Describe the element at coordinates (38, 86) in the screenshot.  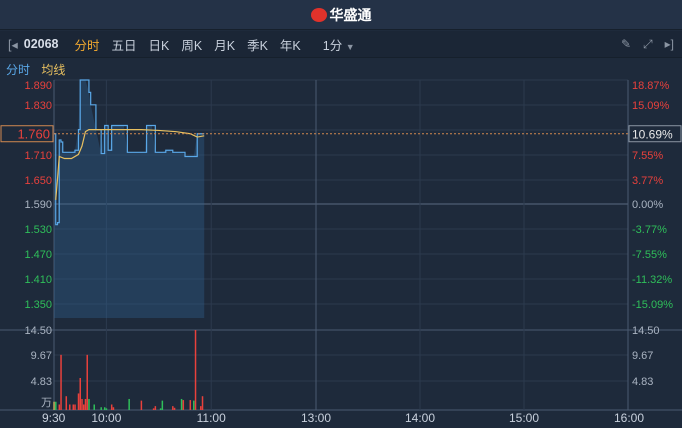
I see `price-axis-label: 1.890` at that location.